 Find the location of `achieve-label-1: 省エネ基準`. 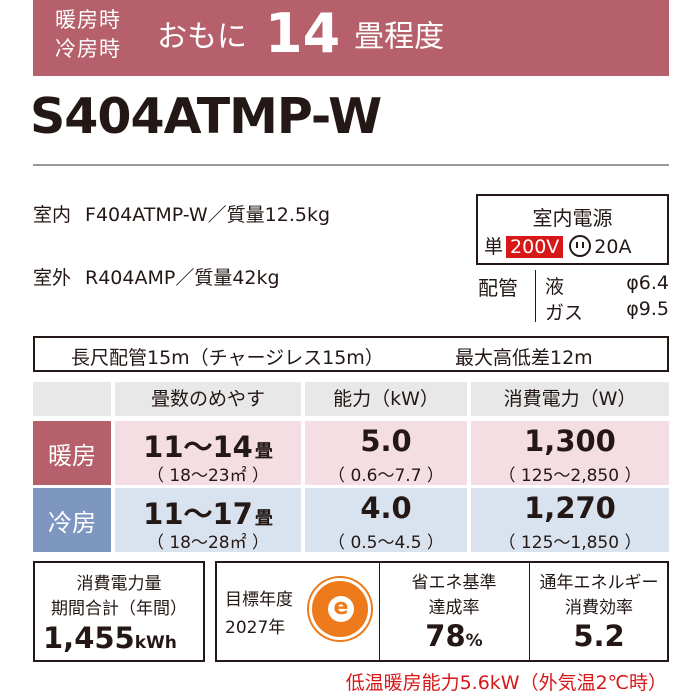

achieve-label-1: 省エネ基準 is located at coordinates (454, 583).